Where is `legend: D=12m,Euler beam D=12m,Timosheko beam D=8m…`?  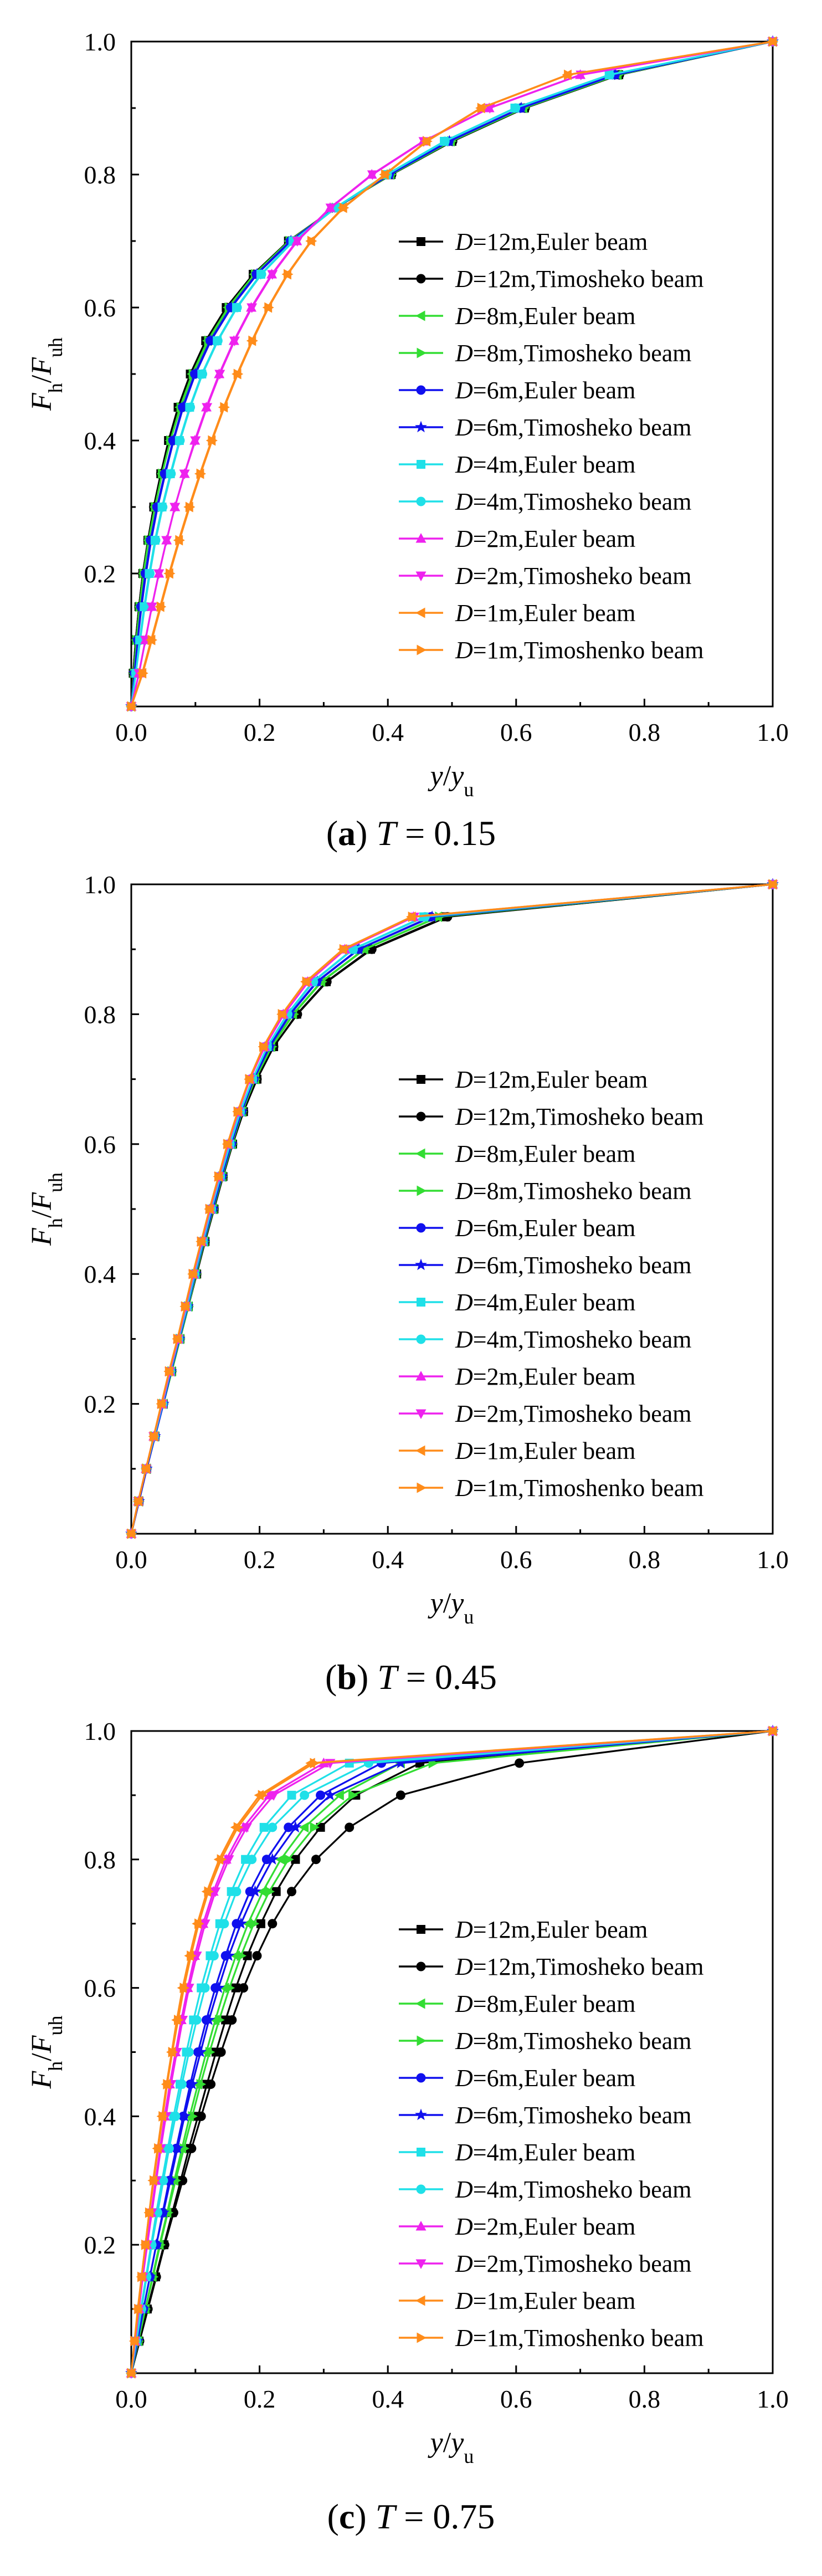 legend: D=12m,Euler beam D=12m,Timosheko beam D=8m… is located at coordinates (552, 1284).